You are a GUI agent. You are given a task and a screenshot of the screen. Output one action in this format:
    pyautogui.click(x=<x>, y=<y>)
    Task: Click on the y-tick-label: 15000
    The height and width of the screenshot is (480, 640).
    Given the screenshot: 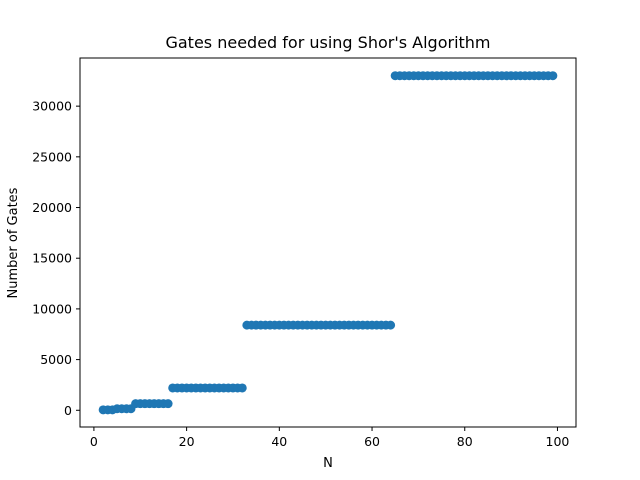 What is the action you would take?
    pyautogui.click(x=52, y=258)
    